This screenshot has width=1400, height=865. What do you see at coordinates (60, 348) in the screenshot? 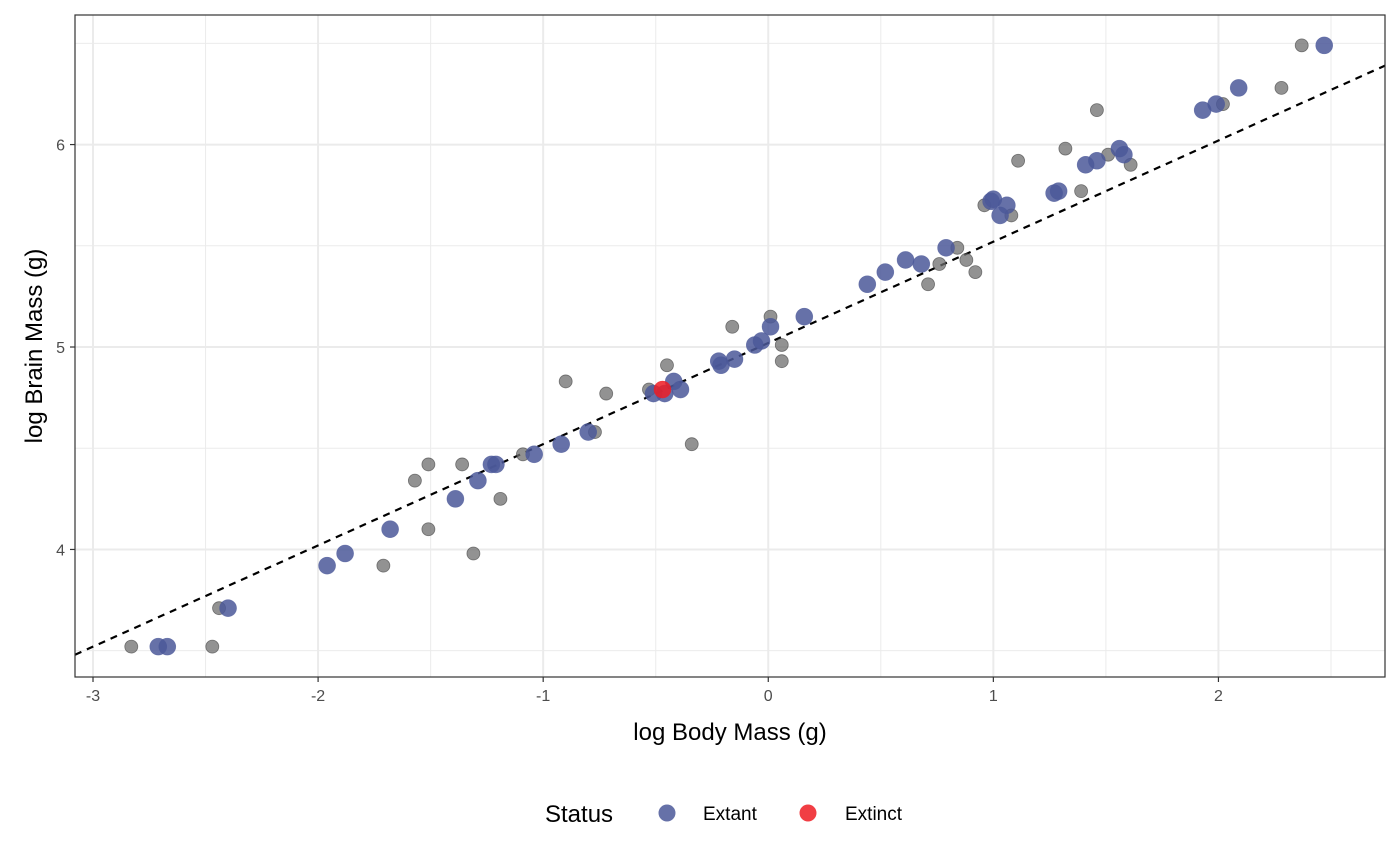
I see `y-tick-label: 5` at bounding box center [60, 348].